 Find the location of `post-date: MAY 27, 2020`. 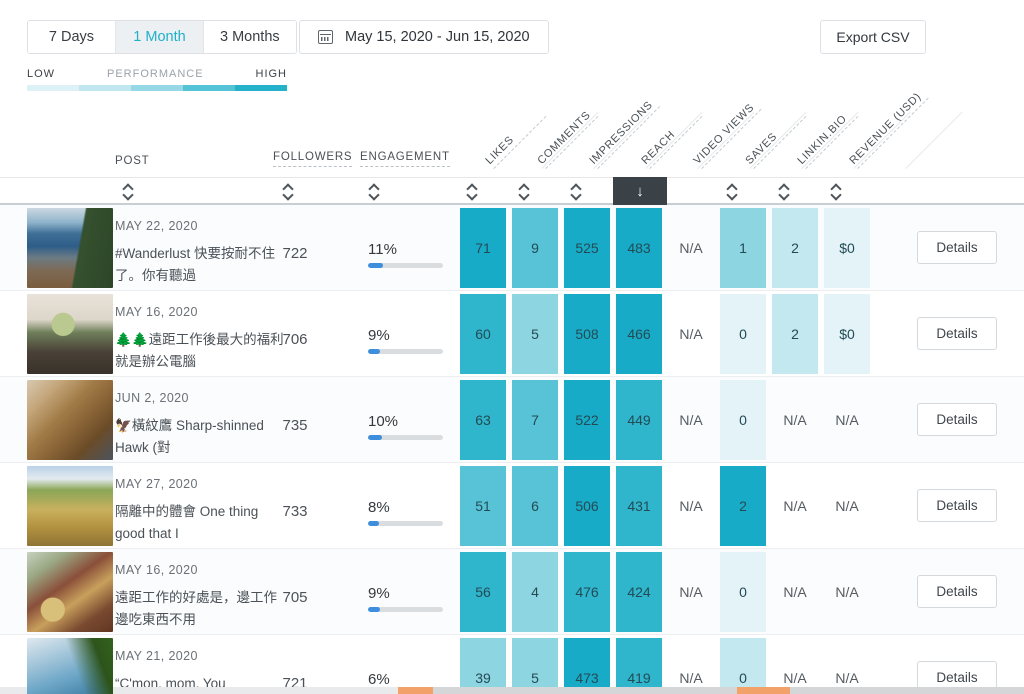

post-date: MAY 27, 2020 is located at coordinates (156, 484).